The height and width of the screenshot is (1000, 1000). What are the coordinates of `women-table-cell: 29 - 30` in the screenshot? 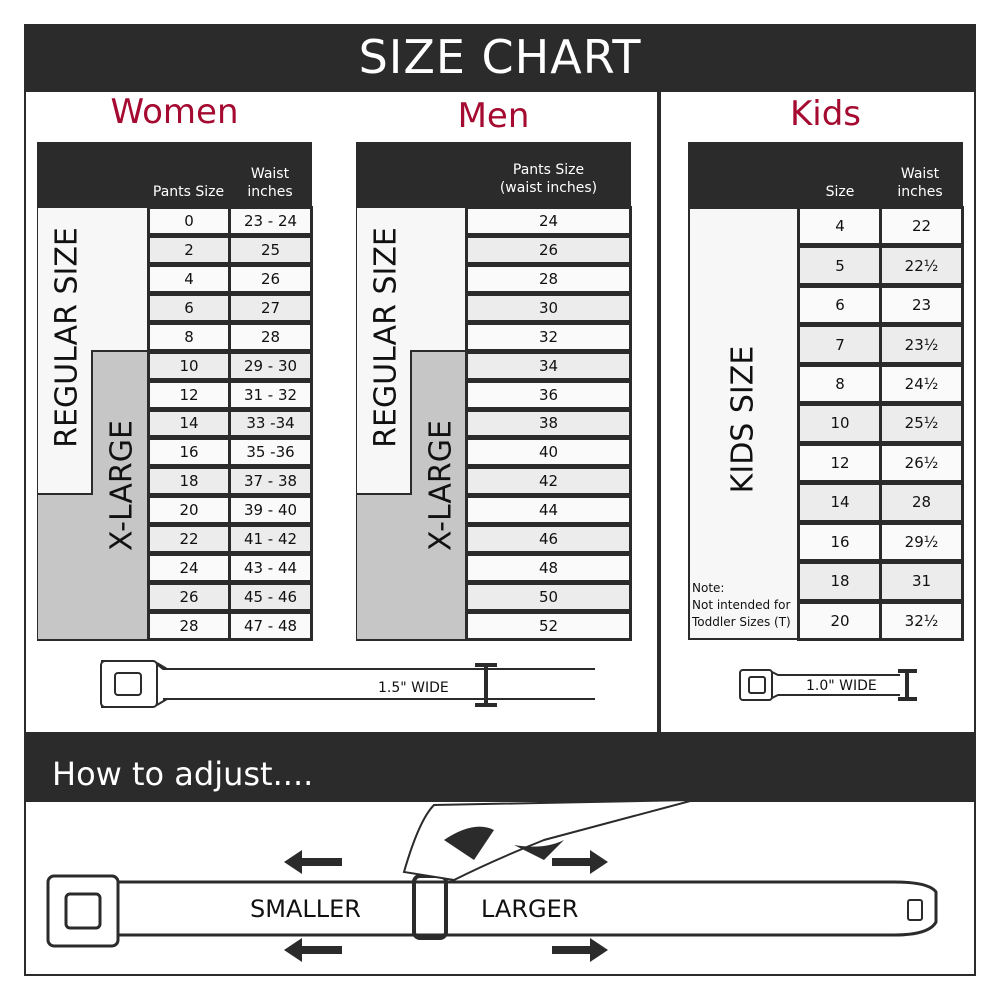 It's located at (270, 365).